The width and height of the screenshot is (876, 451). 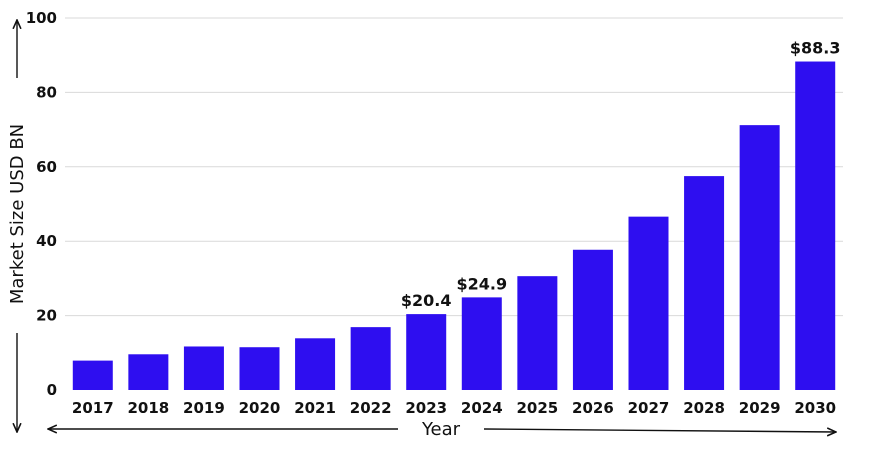 I want to click on data-label: $88.3, so click(x=815, y=48).